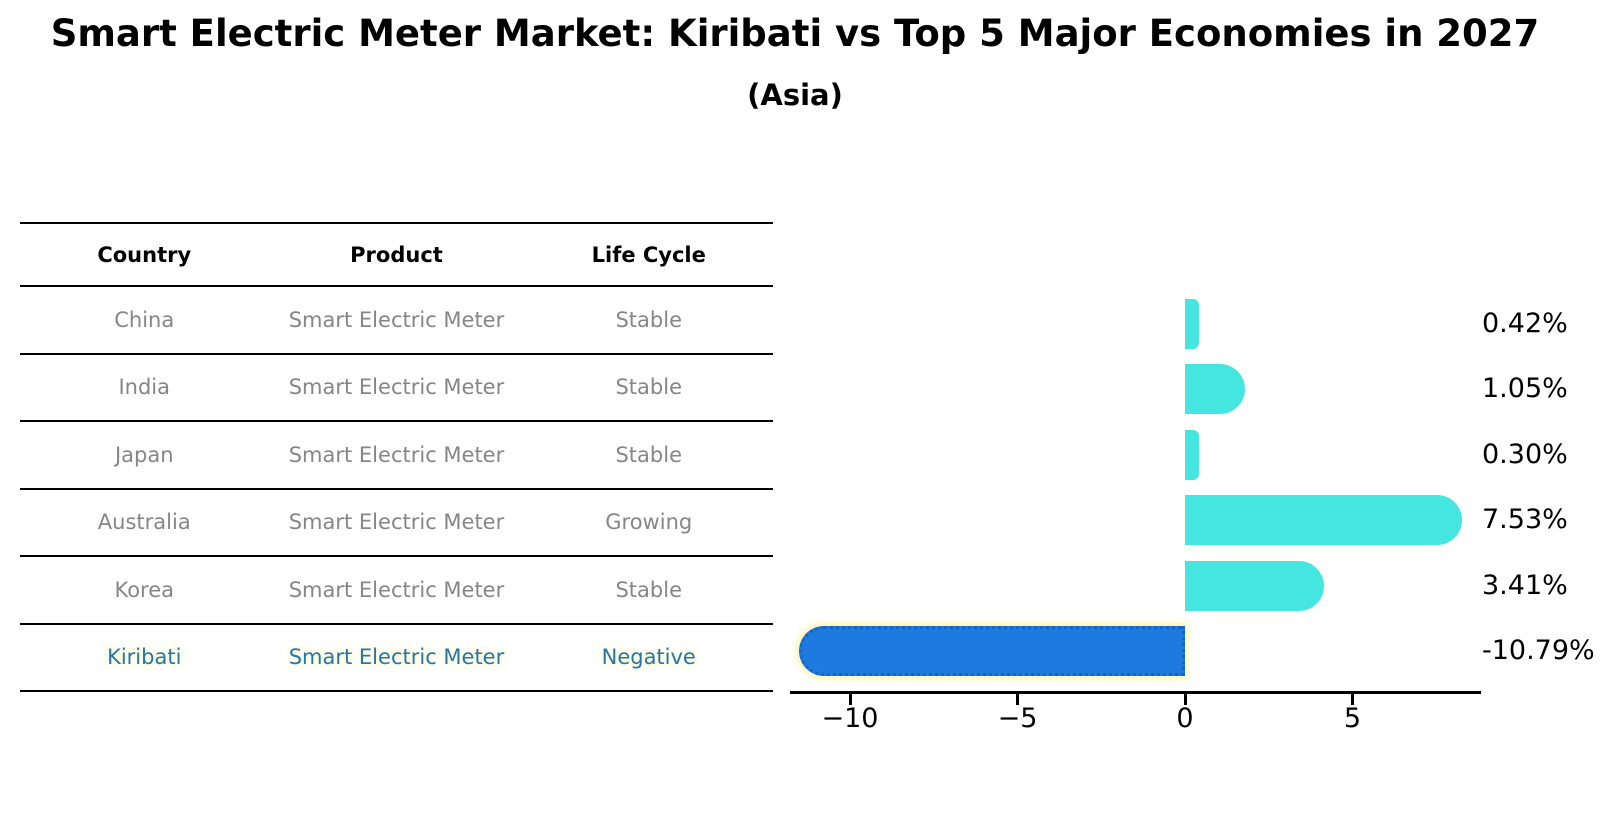 The width and height of the screenshot is (1614, 823). I want to click on x-tick-label: −10, so click(850, 718).